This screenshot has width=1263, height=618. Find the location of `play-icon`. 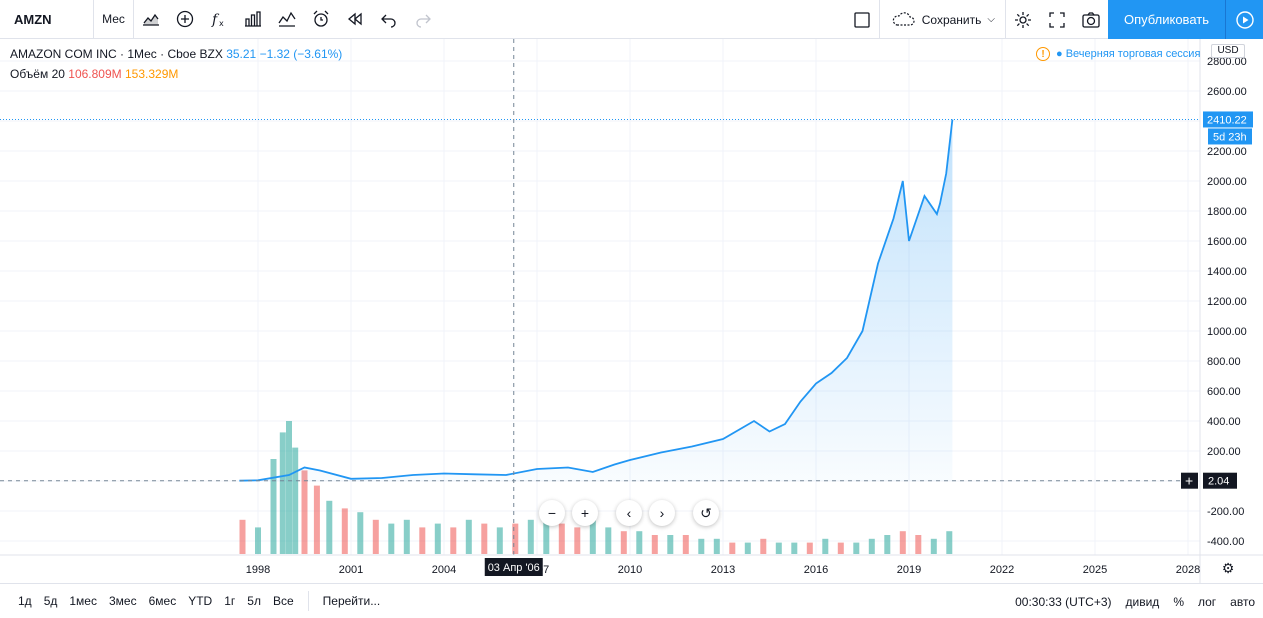

play-icon is located at coordinates (1244, 19).